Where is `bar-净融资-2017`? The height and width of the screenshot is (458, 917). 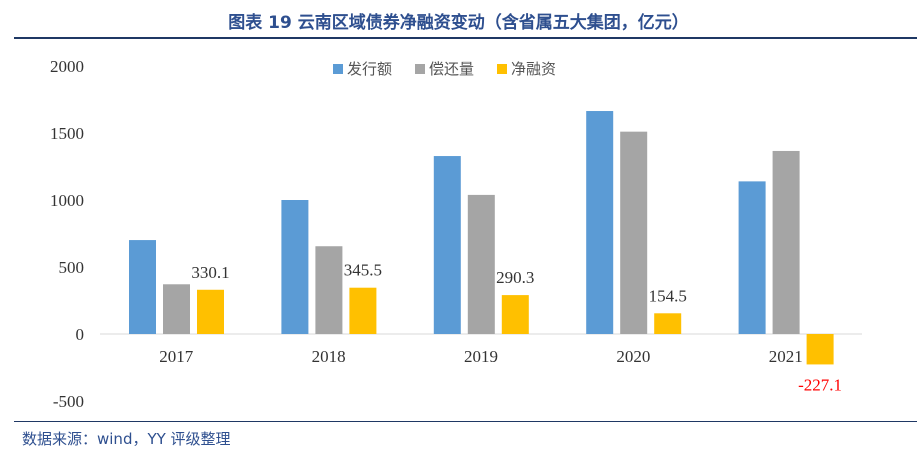
bar-净融资-2017 is located at coordinates (210, 311).